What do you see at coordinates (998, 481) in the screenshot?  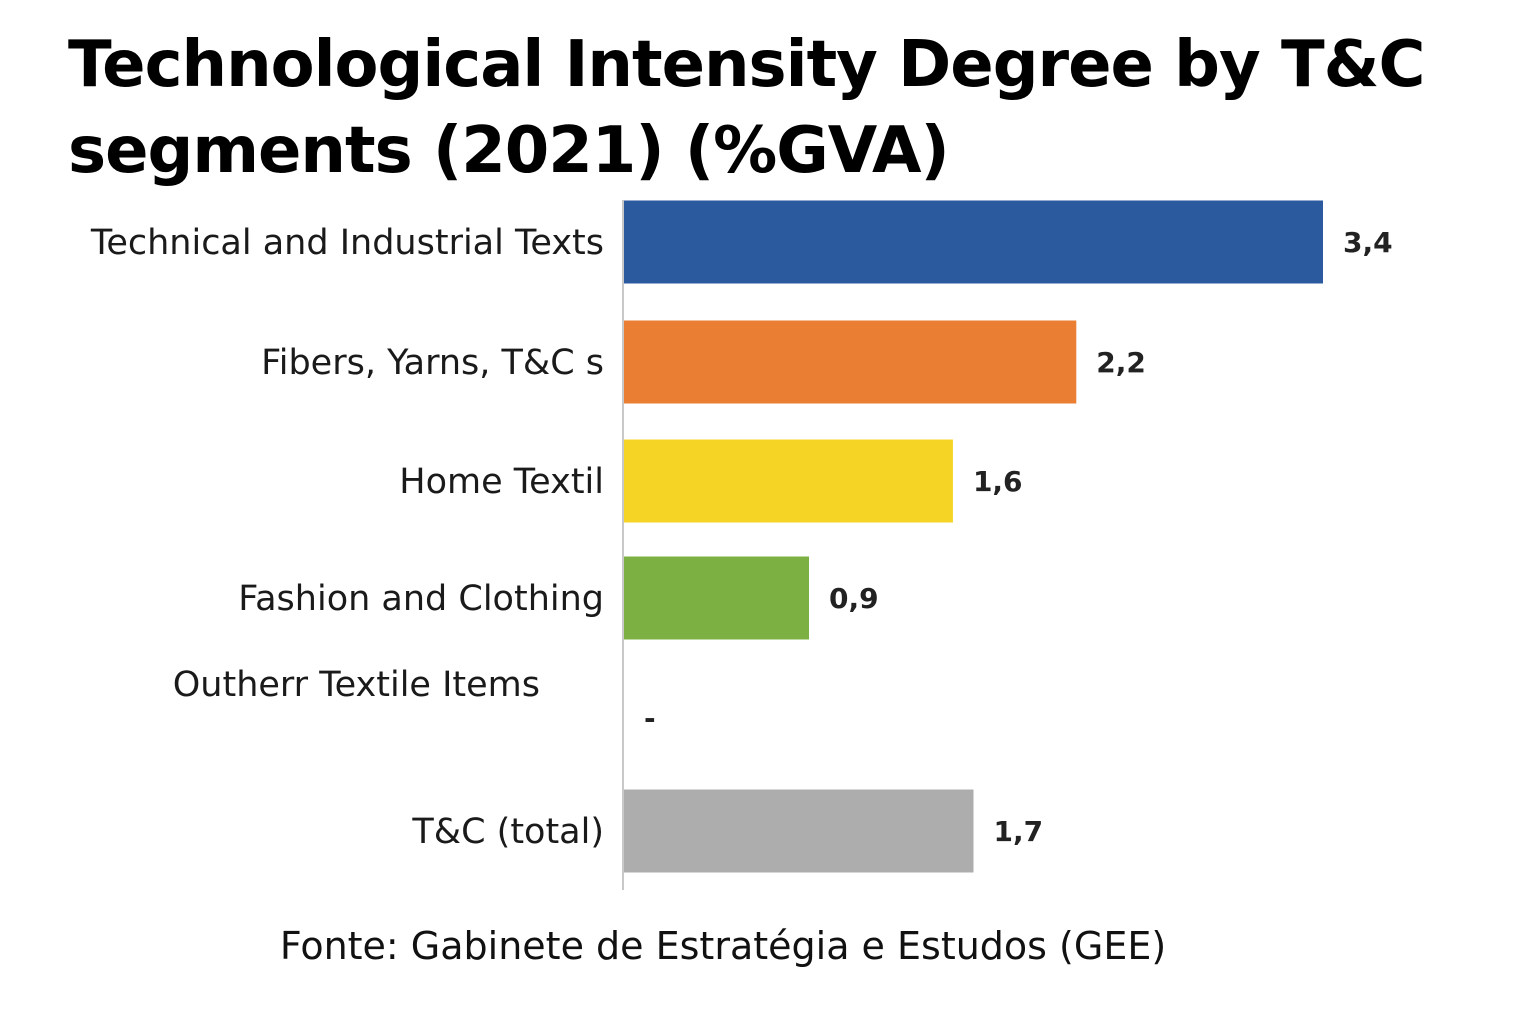 I see `value-label-home-textil: 1,6` at bounding box center [998, 481].